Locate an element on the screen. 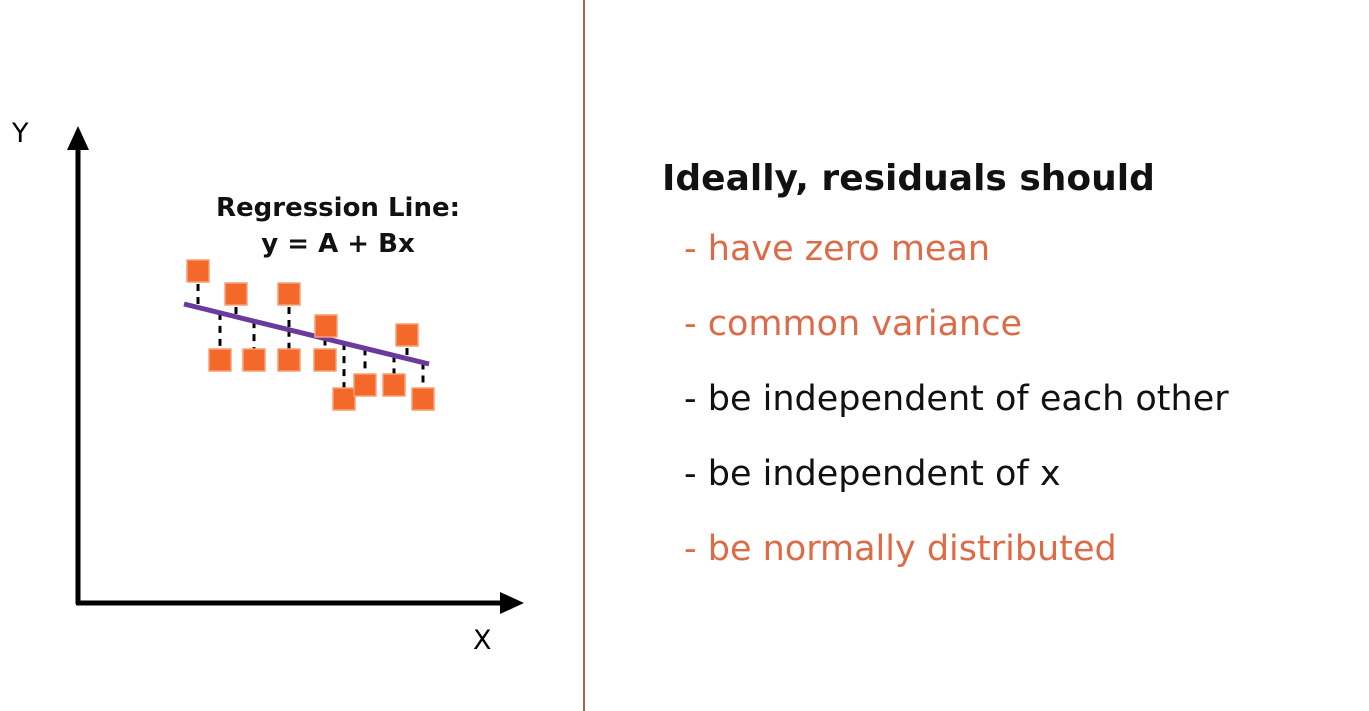 This screenshot has width=1369, height=711. assumption-item: - have zero mean is located at coordinates (837, 249).